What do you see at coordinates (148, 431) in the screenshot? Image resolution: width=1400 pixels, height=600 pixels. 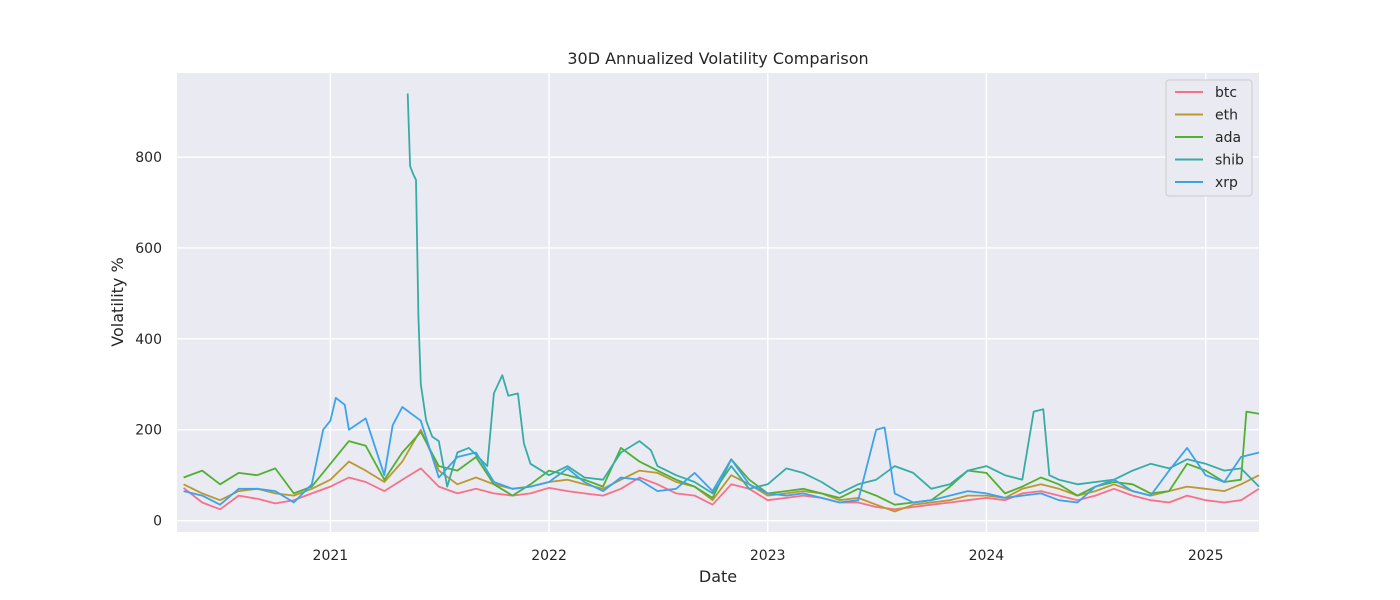 I see `y-tick-label: 200` at bounding box center [148, 431].